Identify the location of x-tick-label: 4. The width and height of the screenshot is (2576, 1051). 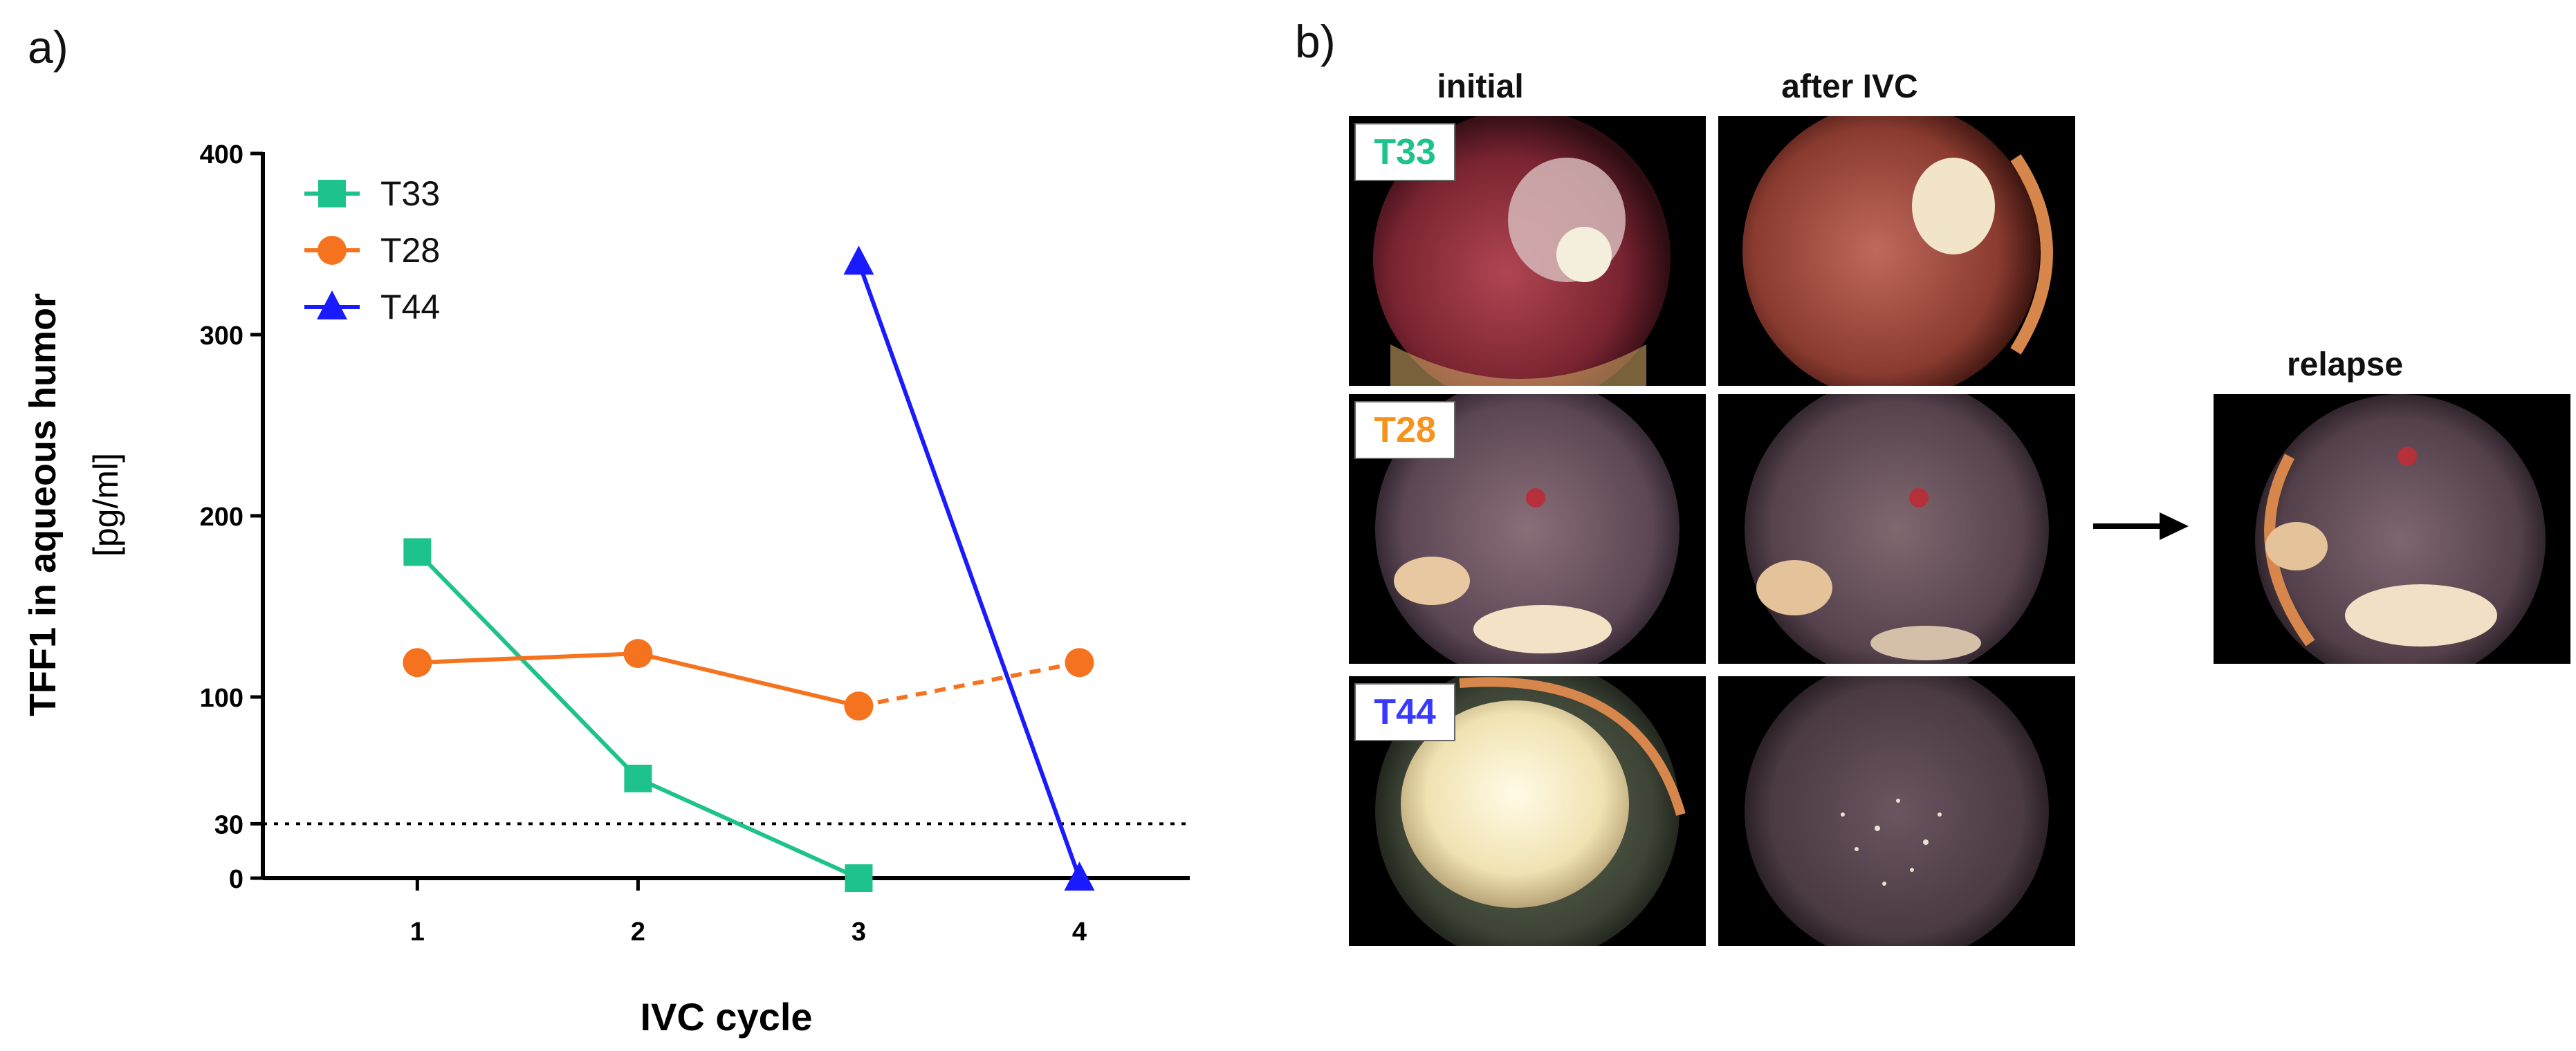
(1079, 932).